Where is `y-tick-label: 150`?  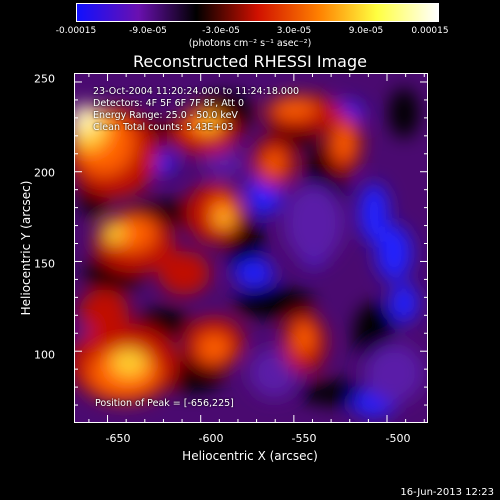 y-tick-label: 150 is located at coordinates (44, 264).